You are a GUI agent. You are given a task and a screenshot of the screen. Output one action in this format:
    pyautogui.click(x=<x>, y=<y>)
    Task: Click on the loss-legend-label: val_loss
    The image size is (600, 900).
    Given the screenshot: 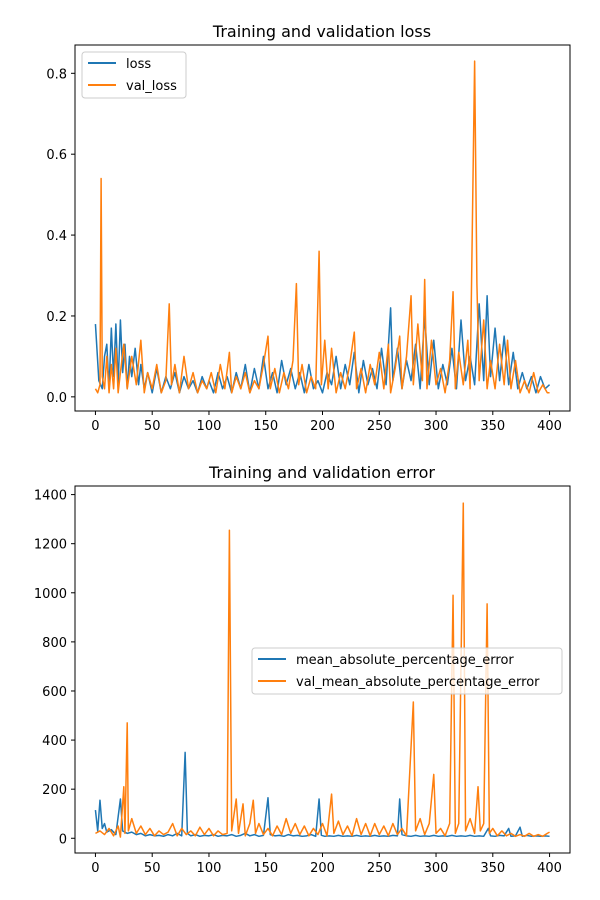 What is the action you would take?
    pyautogui.click(x=151, y=86)
    